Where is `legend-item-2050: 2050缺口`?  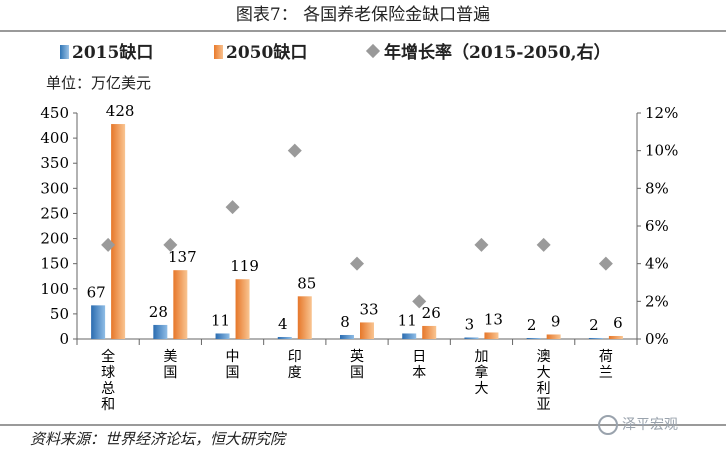 legend-item-2050: 2050缺口 is located at coordinates (260, 50).